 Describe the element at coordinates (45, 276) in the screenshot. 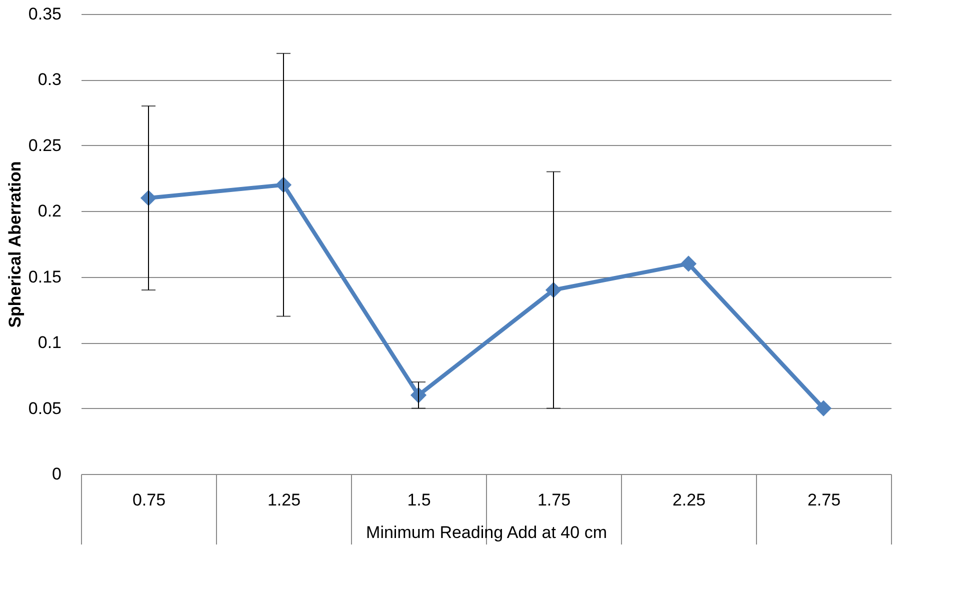

I see `y-tick-label: 0.15` at that location.